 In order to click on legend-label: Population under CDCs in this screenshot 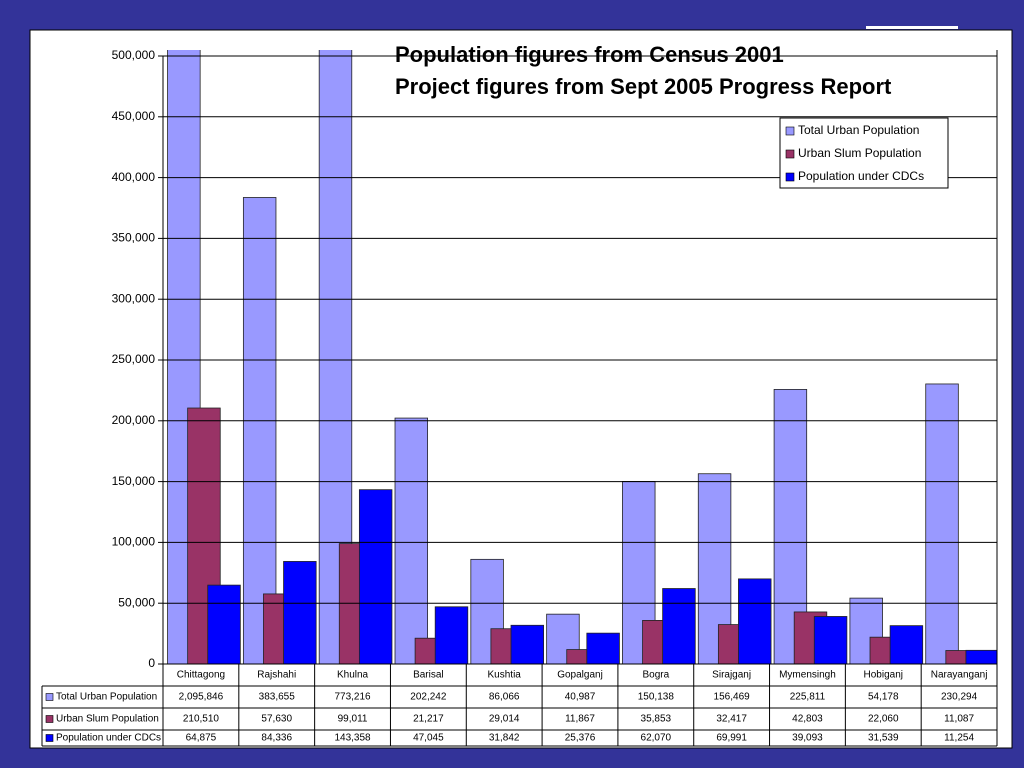, I will do `click(861, 176)`.